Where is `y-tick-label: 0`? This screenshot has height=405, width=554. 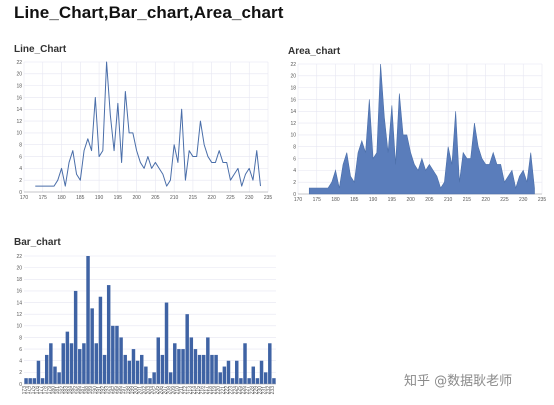 y-tick-label: 0 is located at coordinates (20, 385).